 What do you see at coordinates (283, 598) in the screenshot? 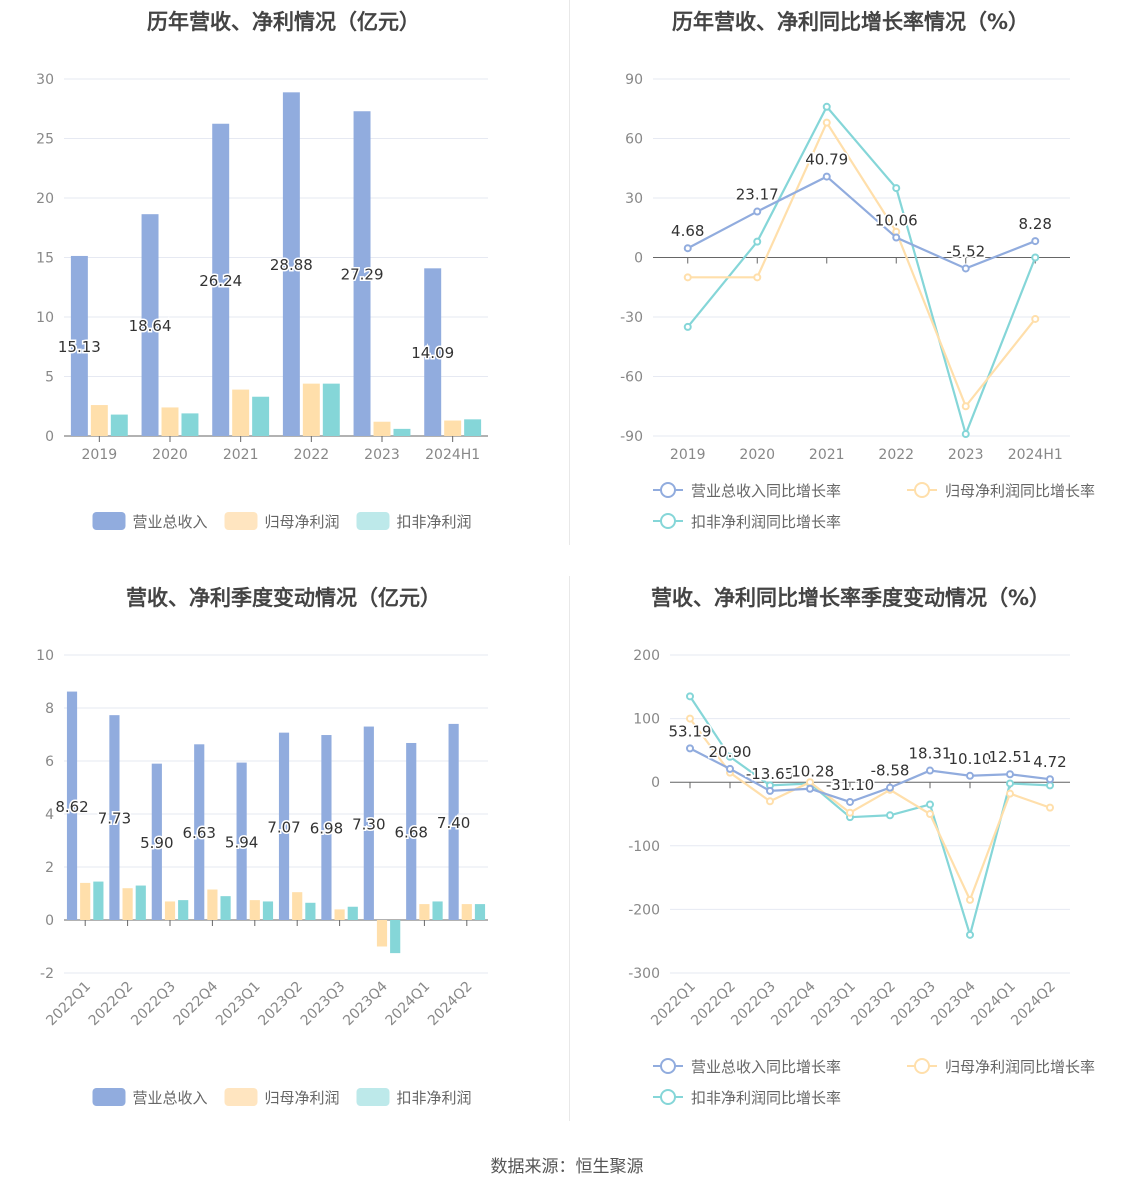
I see `chart-title: 营收、净利季度变动情况（亿元）` at bounding box center [283, 598].